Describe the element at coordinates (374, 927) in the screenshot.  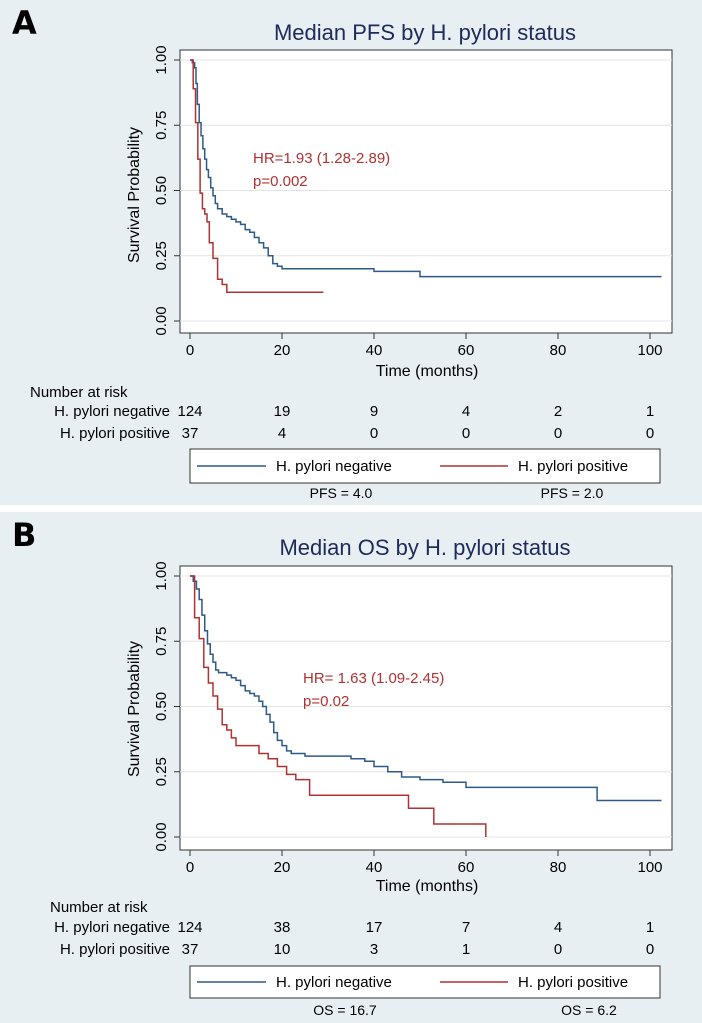
I see `risk-count: 17` at that location.